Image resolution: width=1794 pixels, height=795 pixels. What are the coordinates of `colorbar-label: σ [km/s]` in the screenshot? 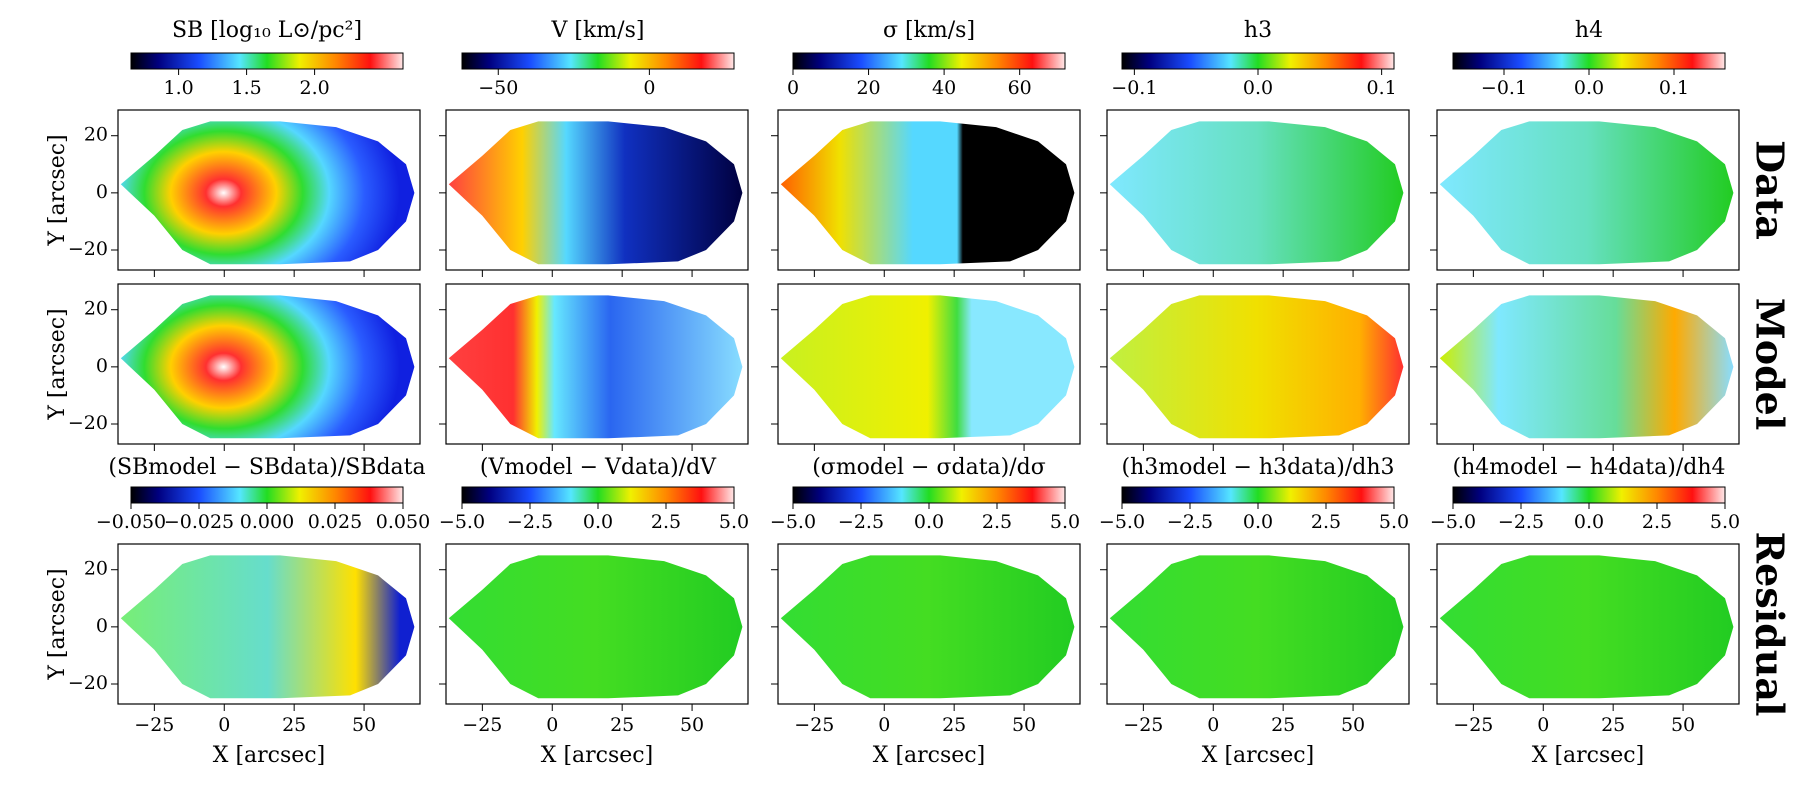 It's located at (929, 30).